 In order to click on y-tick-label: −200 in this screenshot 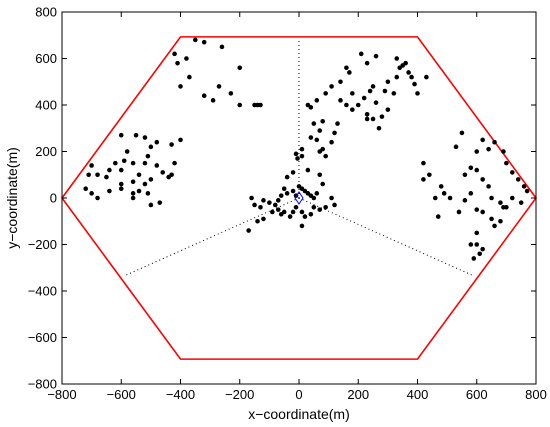, I will do `click(42, 244)`.